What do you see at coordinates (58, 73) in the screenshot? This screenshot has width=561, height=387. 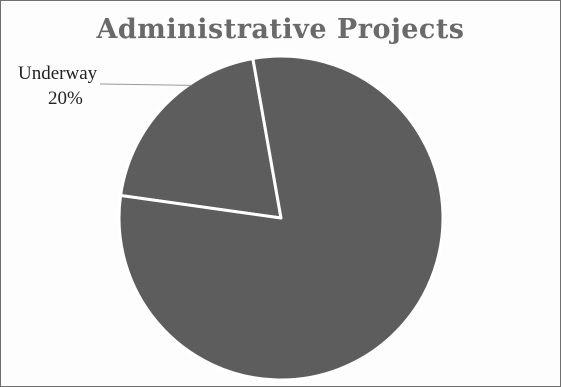 I see `underway-label: Underway` at bounding box center [58, 73].